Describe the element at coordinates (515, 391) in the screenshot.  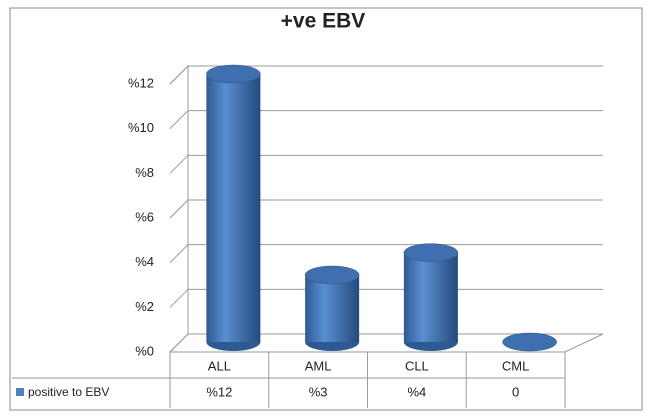
I see `value-label: 0` at that location.